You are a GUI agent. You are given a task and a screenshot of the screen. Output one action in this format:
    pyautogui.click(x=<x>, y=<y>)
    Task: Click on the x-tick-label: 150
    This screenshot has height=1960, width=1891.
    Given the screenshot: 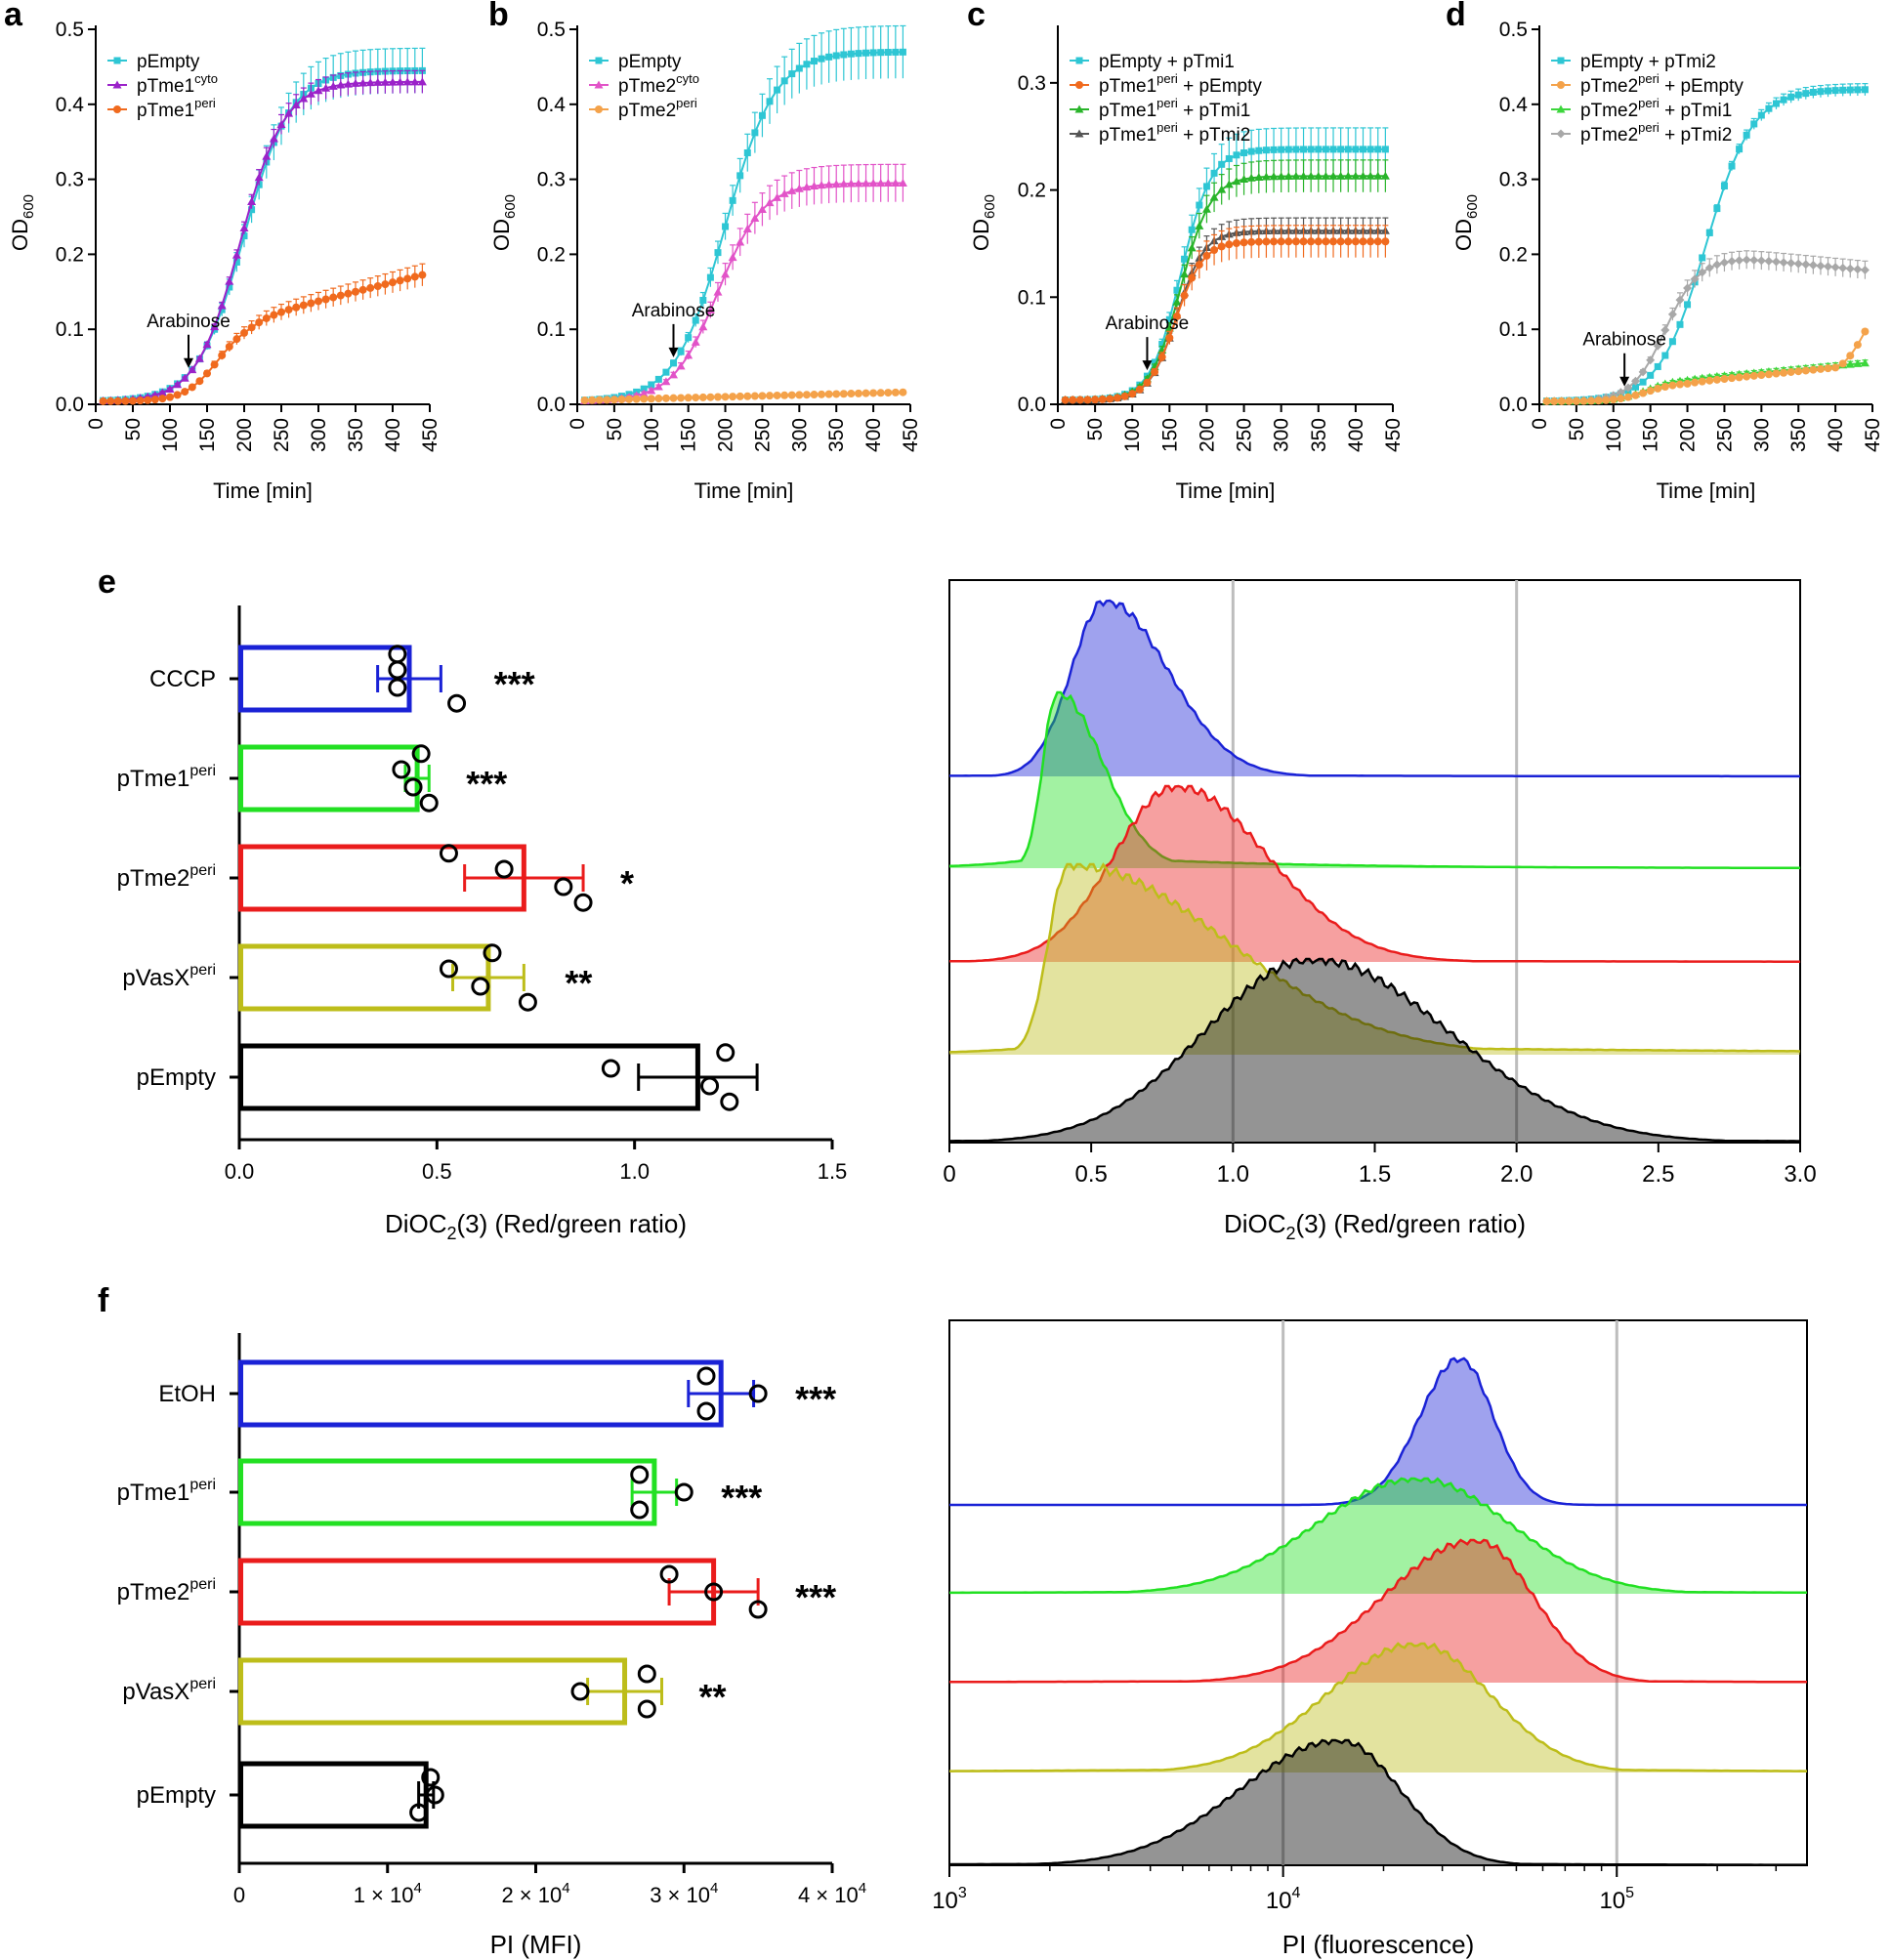 What is the action you would take?
    pyautogui.click(x=1169, y=435)
    